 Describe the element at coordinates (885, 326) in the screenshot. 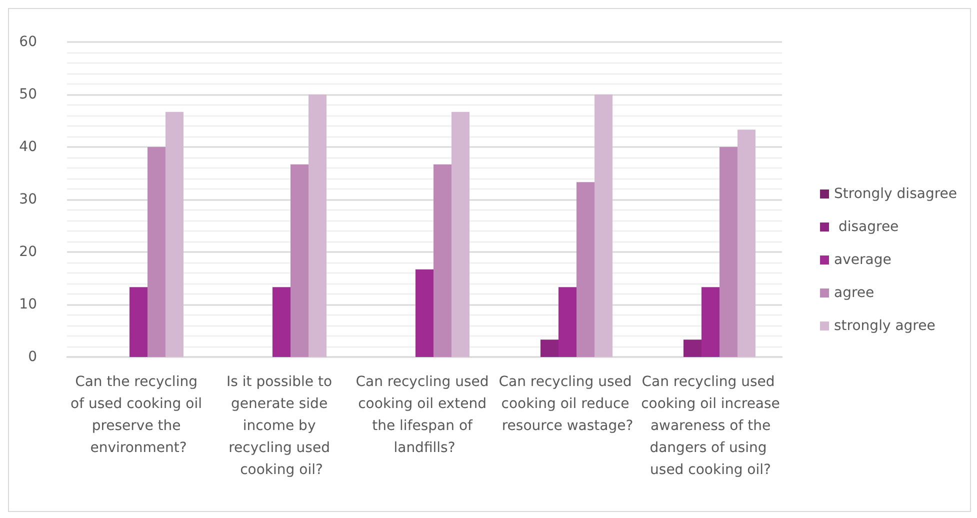

I see `legend-label: strongly agree` at that location.